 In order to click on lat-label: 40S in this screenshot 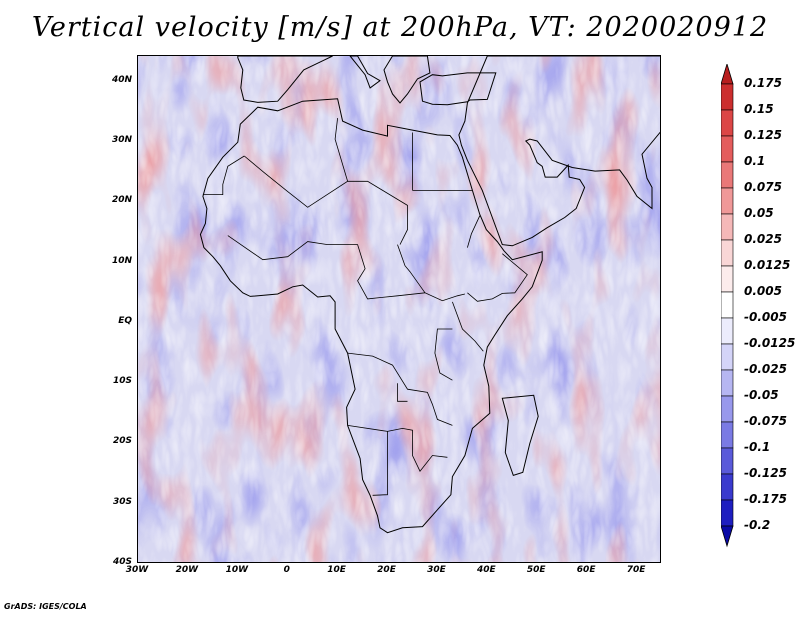, I will do `click(122, 562)`.